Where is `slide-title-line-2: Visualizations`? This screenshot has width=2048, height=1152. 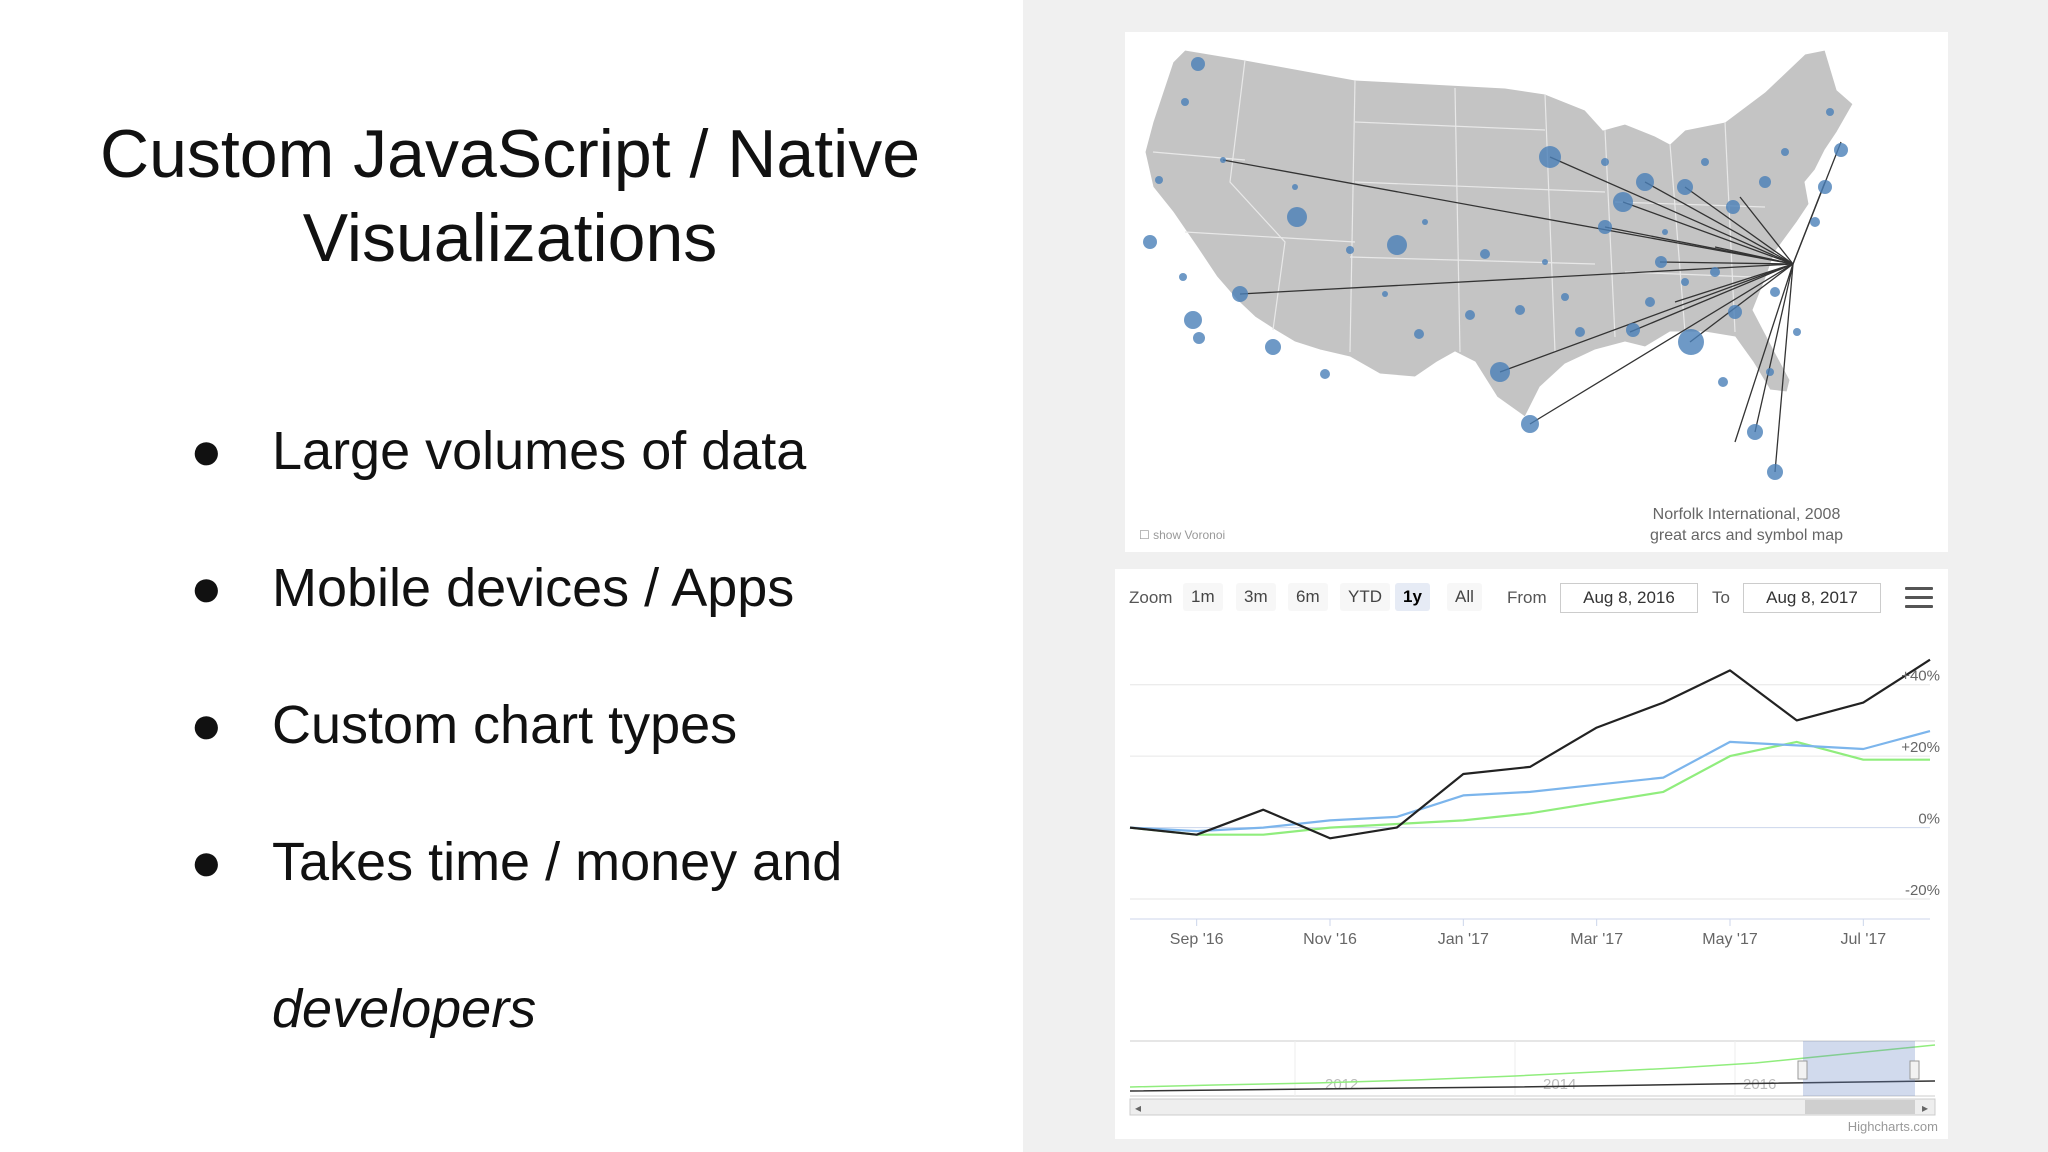 slide-title-line-2: Visualizations is located at coordinates (510, 238).